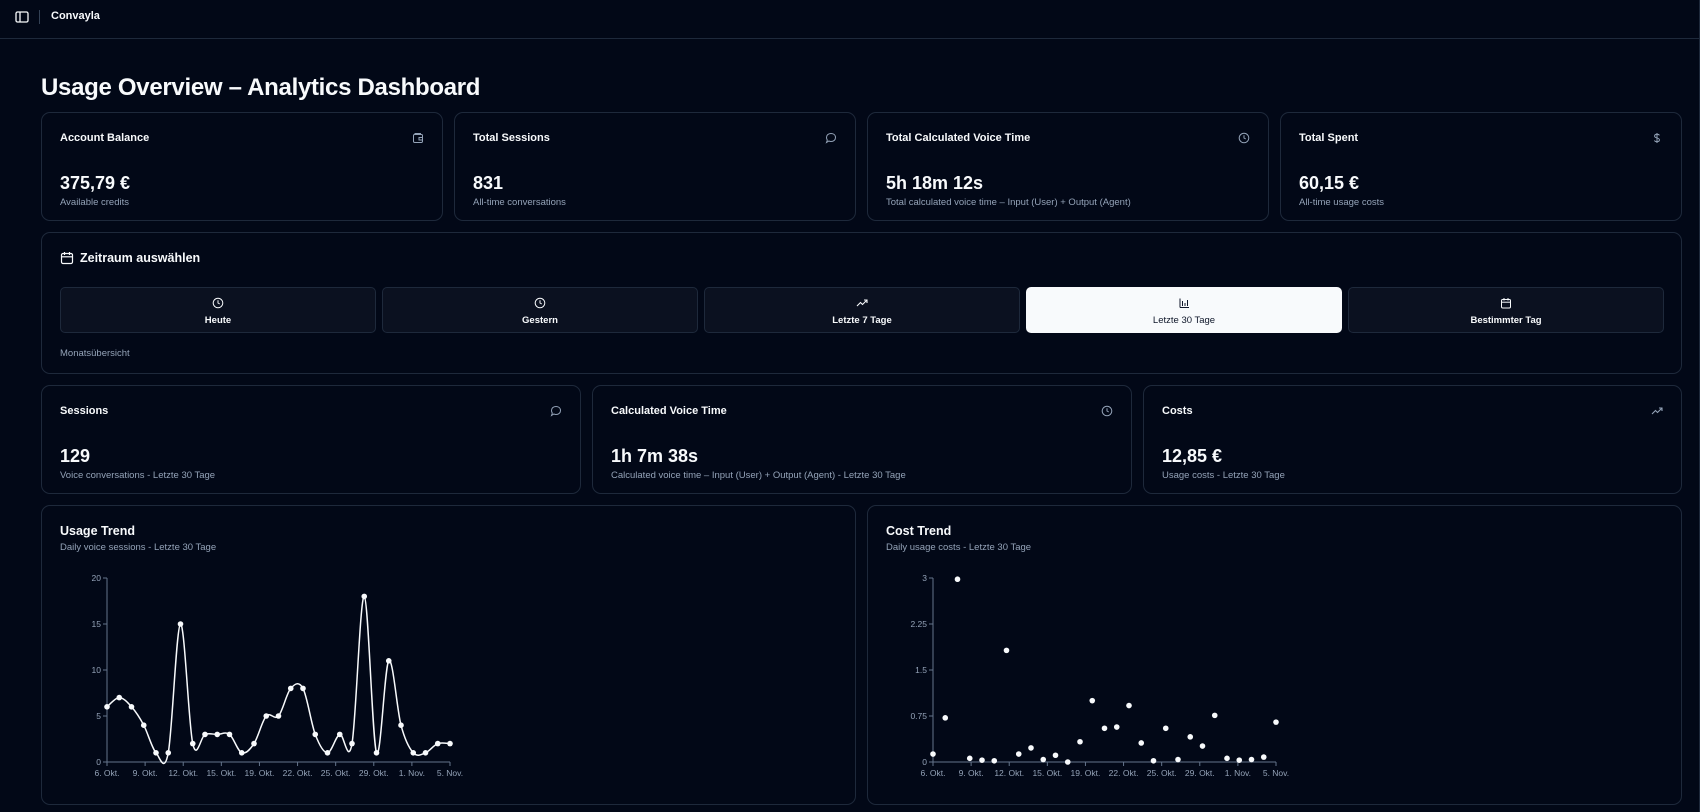  What do you see at coordinates (75, 16) in the screenshot?
I see `app-name: Convayla` at bounding box center [75, 16].